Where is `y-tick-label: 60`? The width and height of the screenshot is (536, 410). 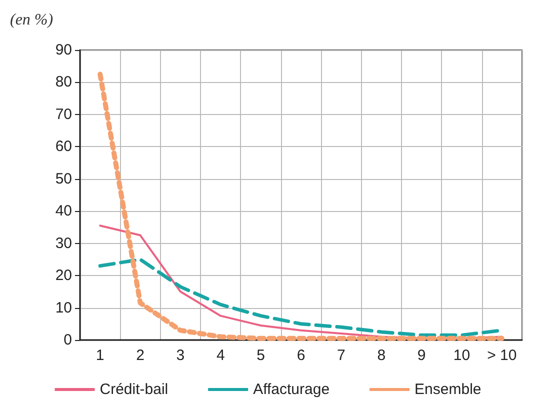 y-tick-label: 60 is located at coordinates (63, 147).